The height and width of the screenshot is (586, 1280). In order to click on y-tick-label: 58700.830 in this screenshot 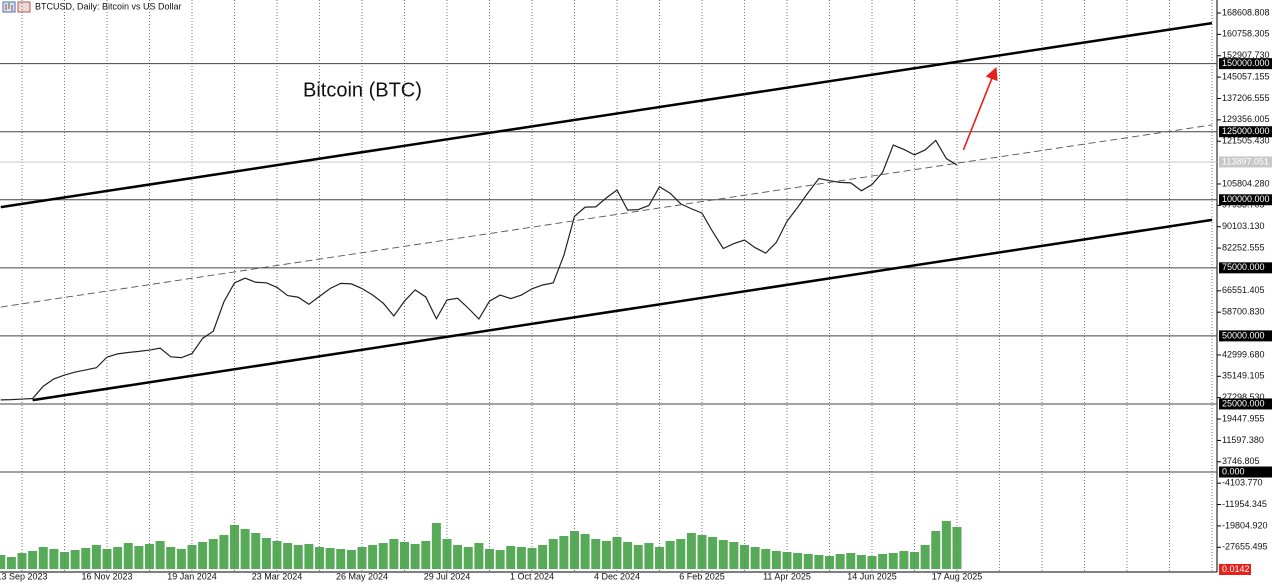, I will do `click(1243, 312)`.